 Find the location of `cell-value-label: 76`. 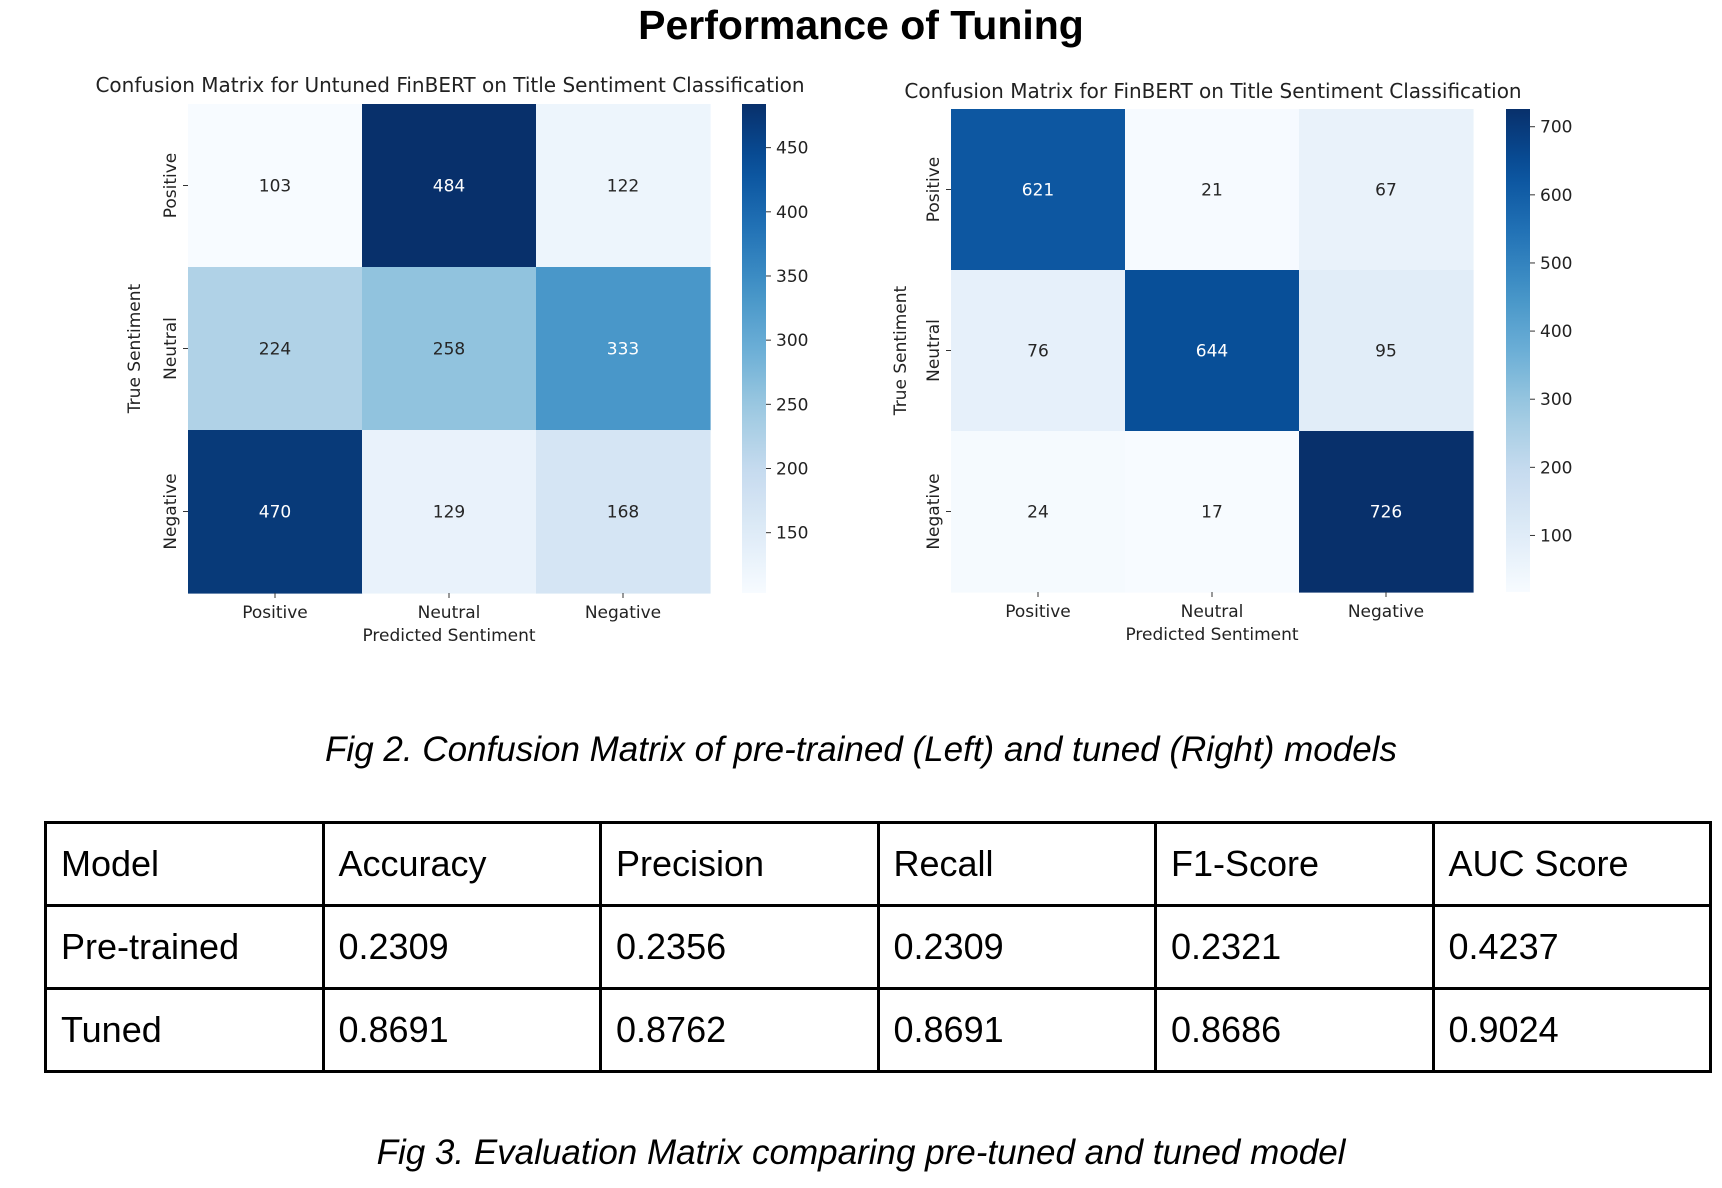

cell-value-label: 76 is located at coordinates (1038, 352).